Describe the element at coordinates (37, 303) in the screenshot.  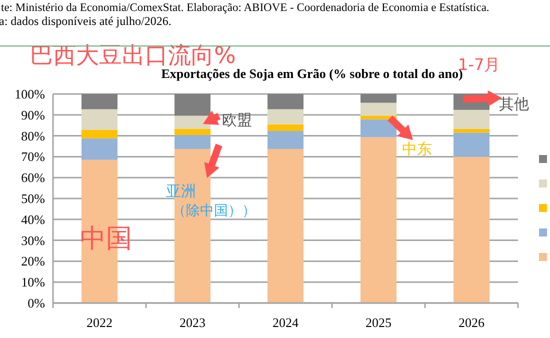
I see `y-tick-label: 0%` at that location.